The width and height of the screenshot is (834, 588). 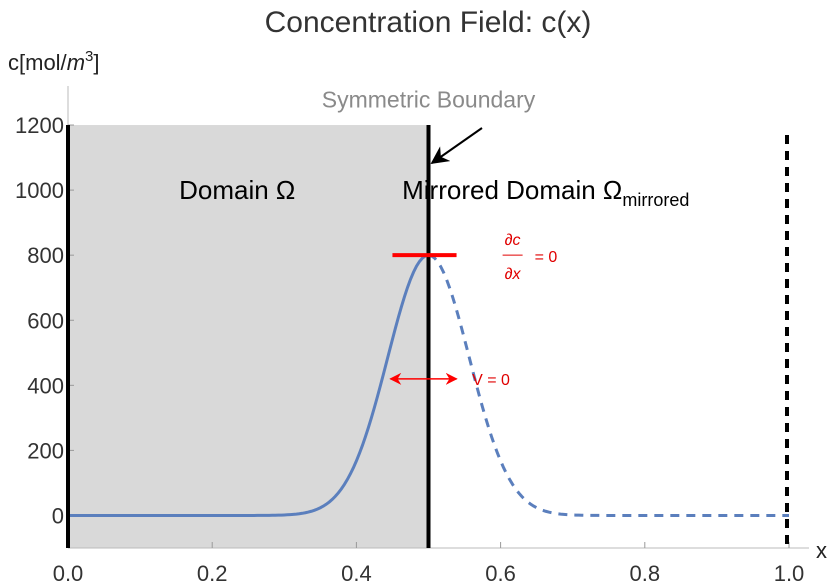 I want to click on y-tick-label: 800, so click(x=45, y=255).